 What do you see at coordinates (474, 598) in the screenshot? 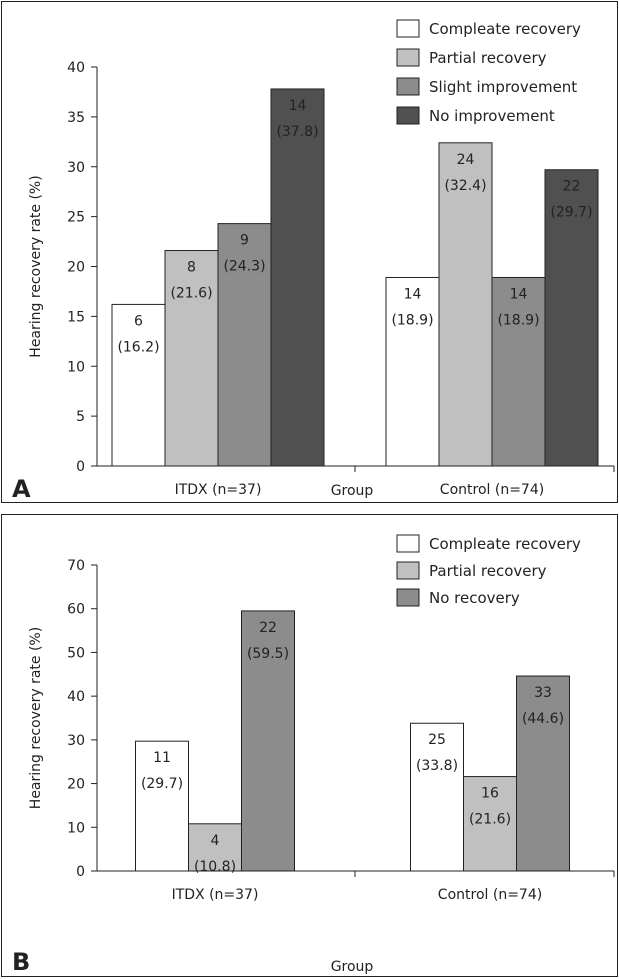
I see `legend-label: No recovery` at bounding box center [474, 598].